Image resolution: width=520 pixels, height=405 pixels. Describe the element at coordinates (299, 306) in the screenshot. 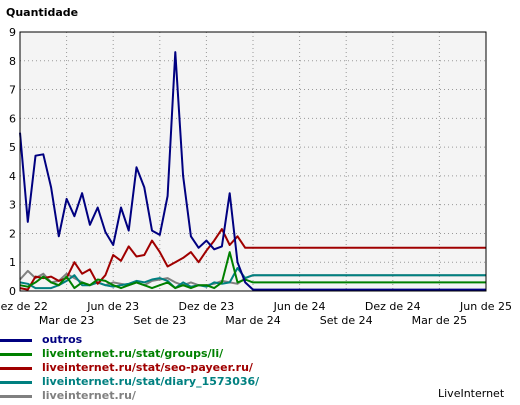

I see `x-tick-label: Jun de 24` at that location.